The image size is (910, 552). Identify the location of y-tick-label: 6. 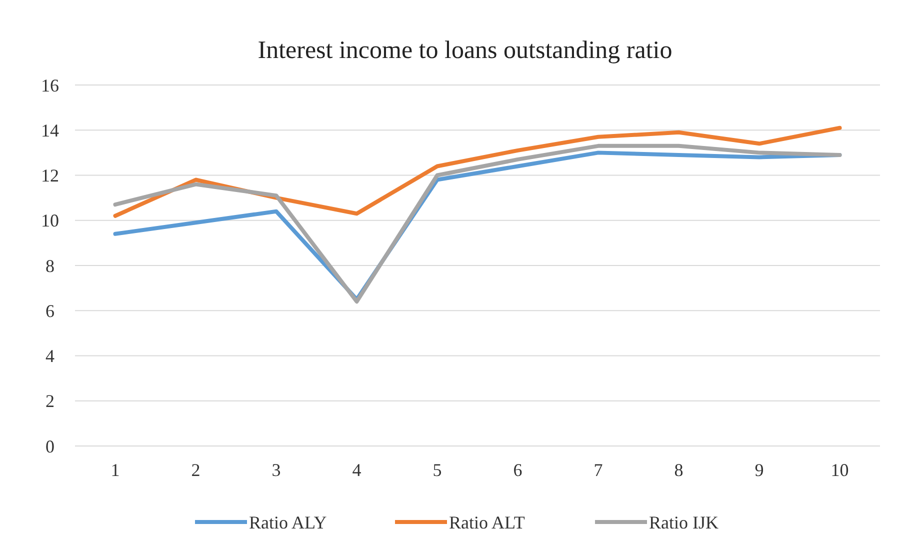
(50, 310).